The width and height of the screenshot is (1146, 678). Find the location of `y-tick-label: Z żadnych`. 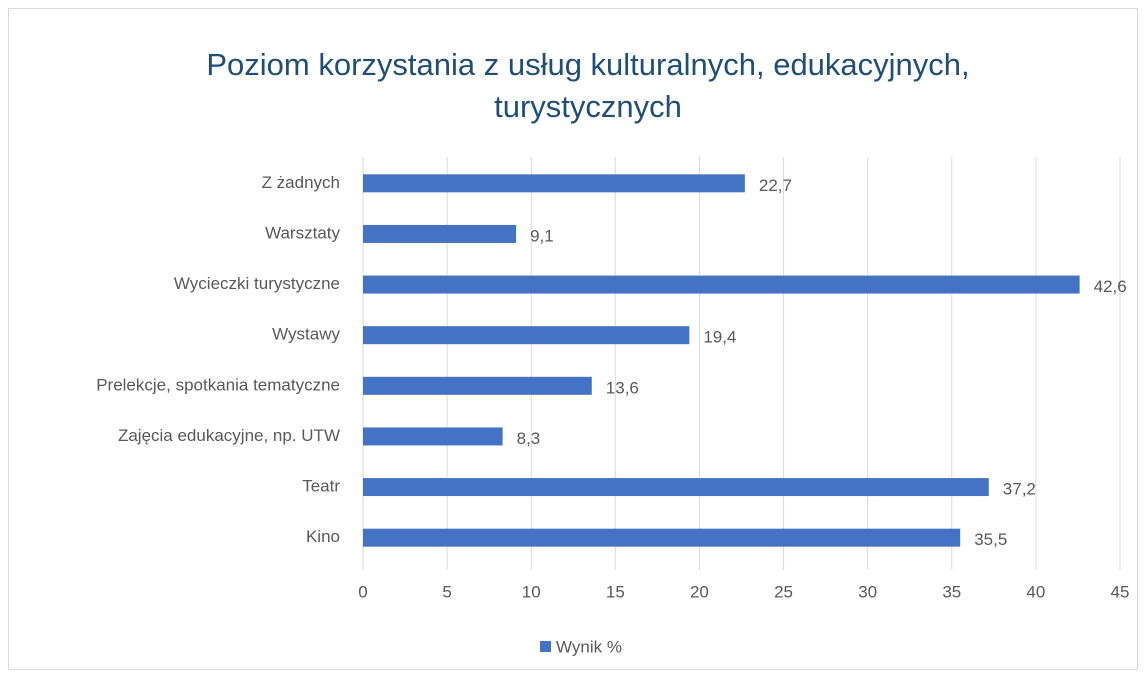

y-tick-label: Z żadnych is located at coordinates (301, 182).